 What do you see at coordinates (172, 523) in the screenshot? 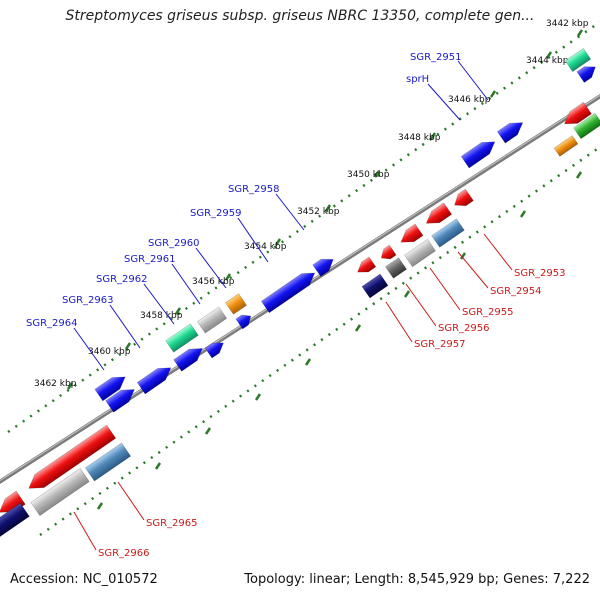
I see `gene-label-sgr_2965: SGR_2965` at bounding box center [172, 523].